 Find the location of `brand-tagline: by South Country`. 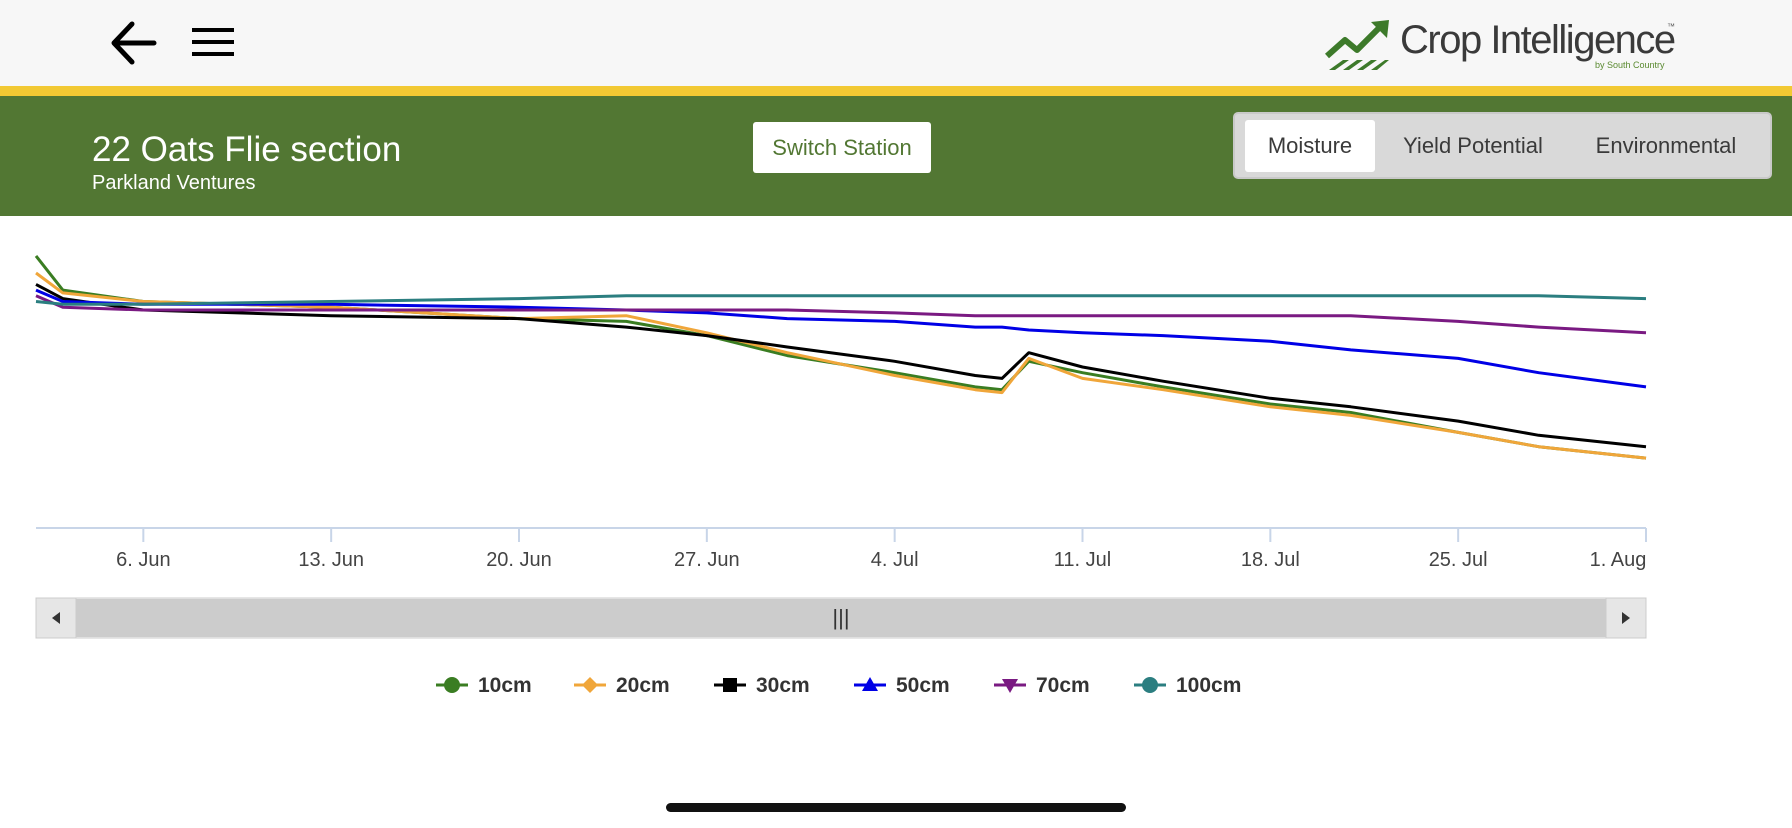

brand-tagline: by South Country is located at coordinates (1630, 65).